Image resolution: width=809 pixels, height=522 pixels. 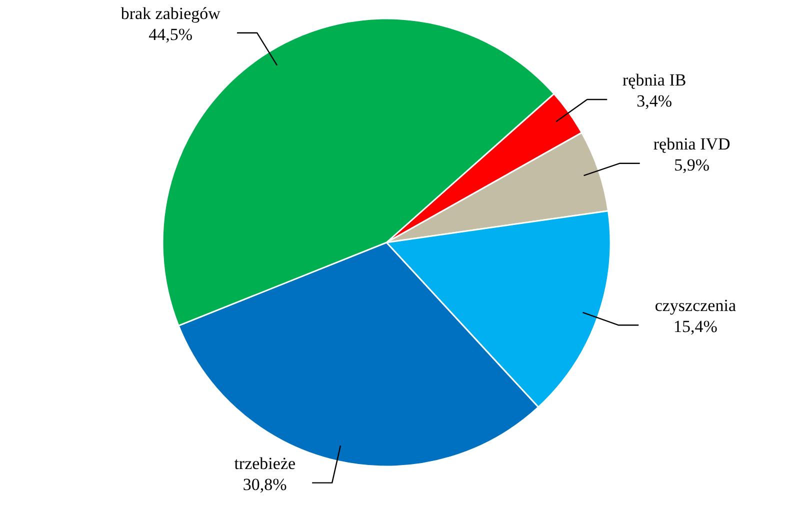 What do you see at coordinates (695, 306) in the screenshot?
I see `slice-label: czyszczenia` at bounding box center [695, 306].